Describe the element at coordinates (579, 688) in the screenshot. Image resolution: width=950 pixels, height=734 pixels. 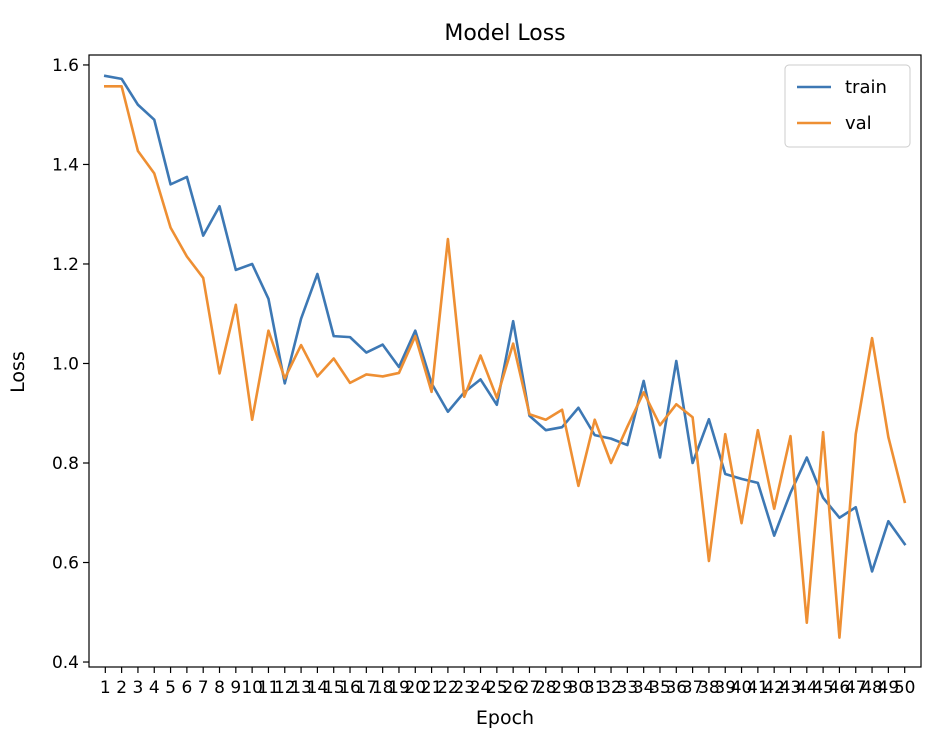
I see `x-tick-label: 30` at that location.